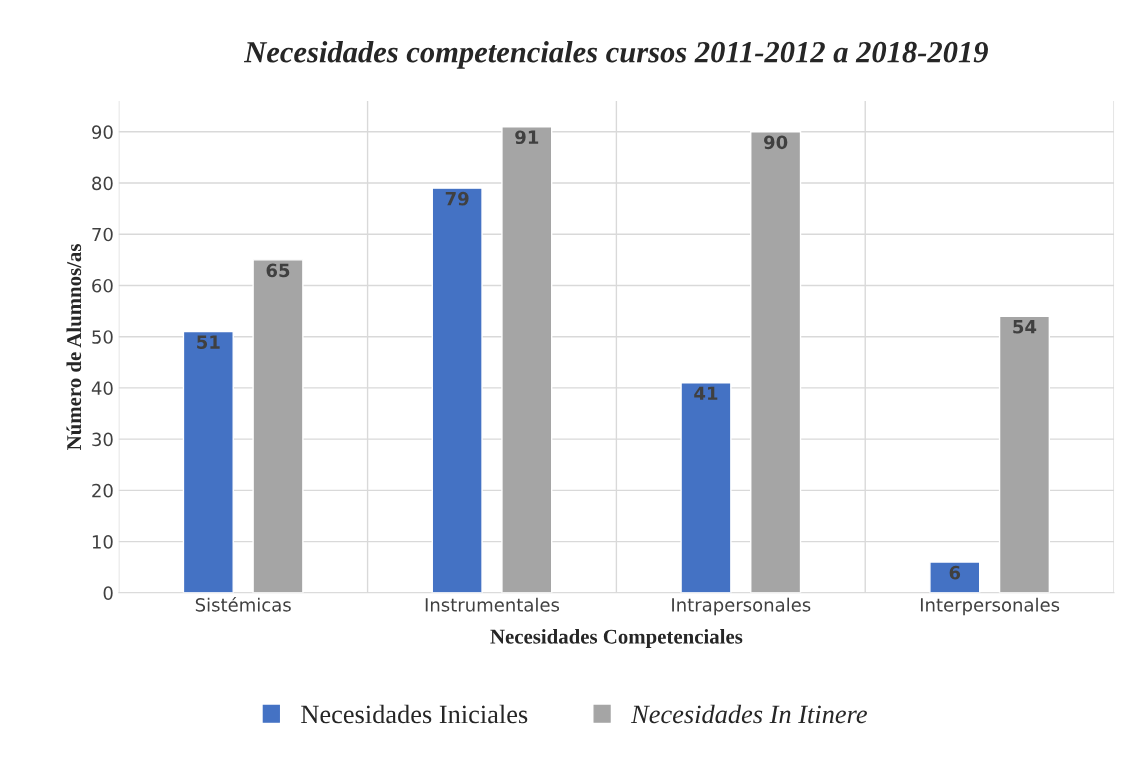  Describe the element at coordinates (102, 542) in the screenshot. I see `y-tick-label: 10` at that location.